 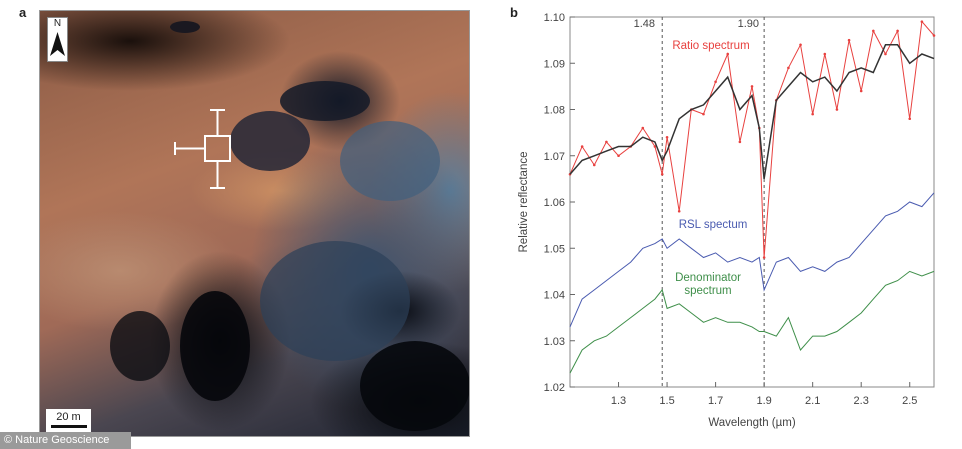 What do you see at coordinates (861, 401) in the screenshot?
I see `x-tick-label: 2.3` at bounding box center [861, 401].